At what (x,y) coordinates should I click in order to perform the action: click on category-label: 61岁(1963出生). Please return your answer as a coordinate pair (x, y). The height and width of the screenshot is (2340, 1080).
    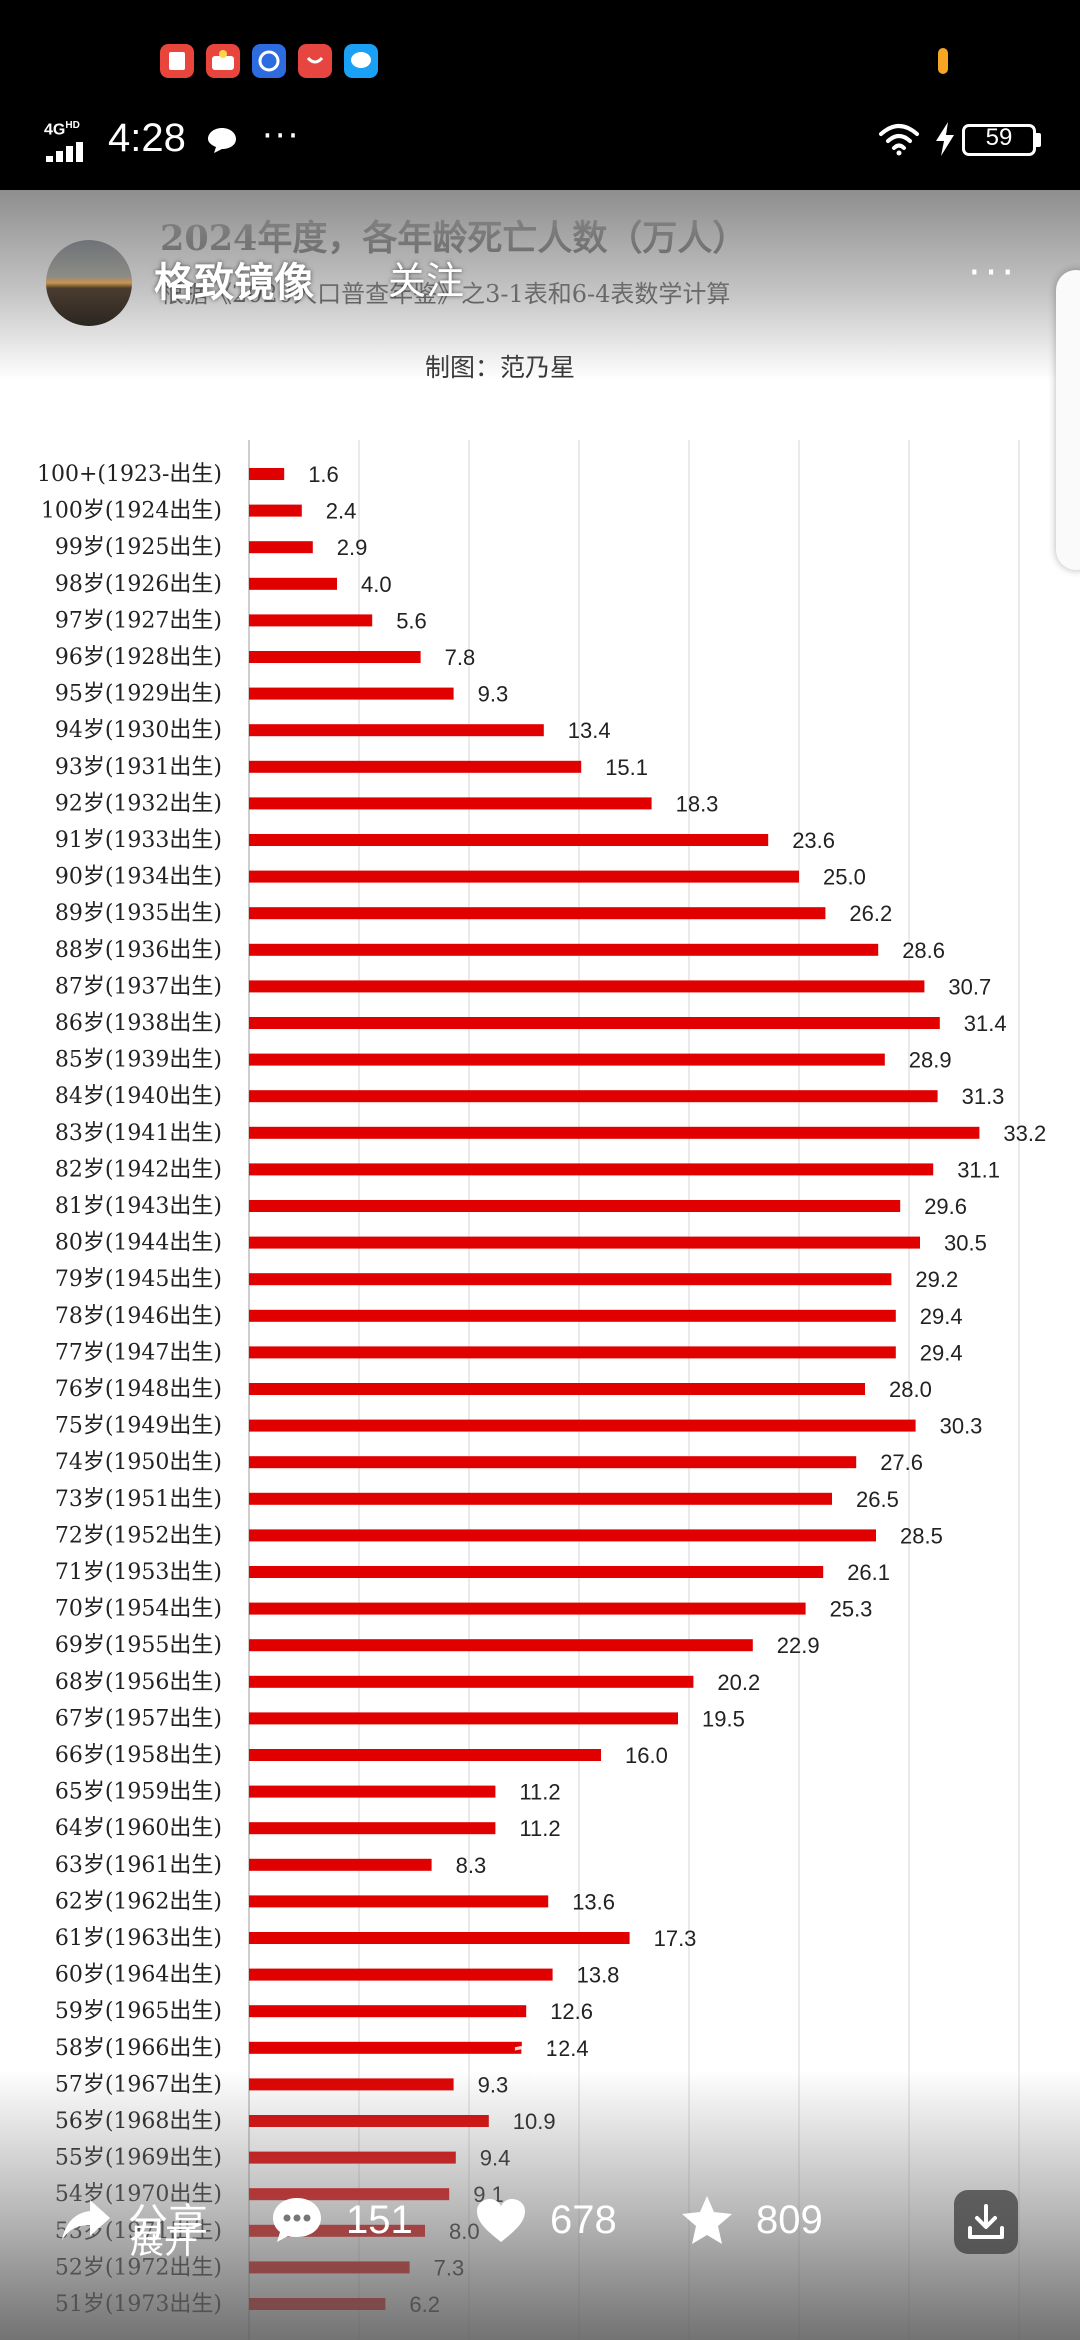
    Looking at the image, I should click on (138, 1938).